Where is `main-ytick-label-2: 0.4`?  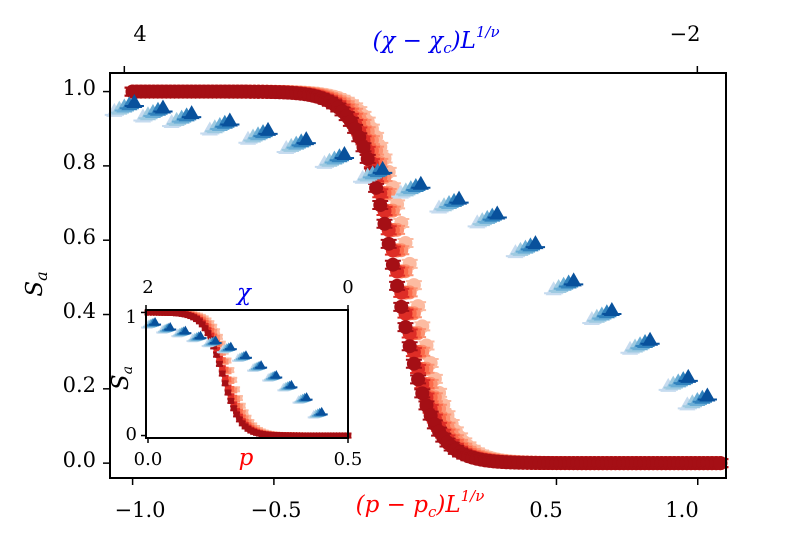 main-ytick-label-2: 0.4 is located at coordinates (79, 311).